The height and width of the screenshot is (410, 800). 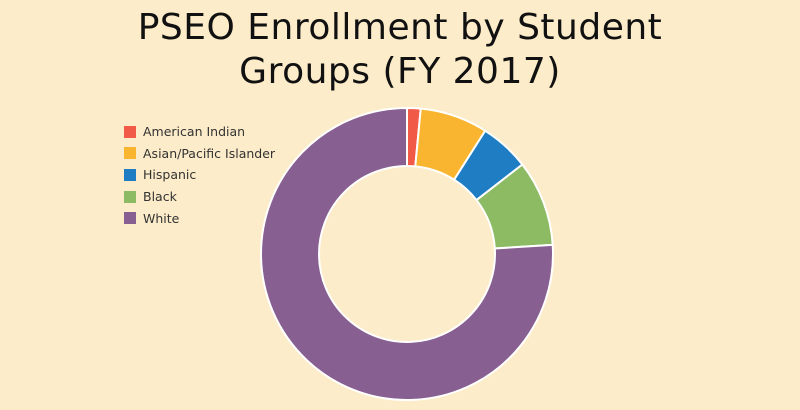 What do you see at coordinates (170, 175) in the screenshot?
I see `legend-label: Hispanic` at bounding box center [170, 175].